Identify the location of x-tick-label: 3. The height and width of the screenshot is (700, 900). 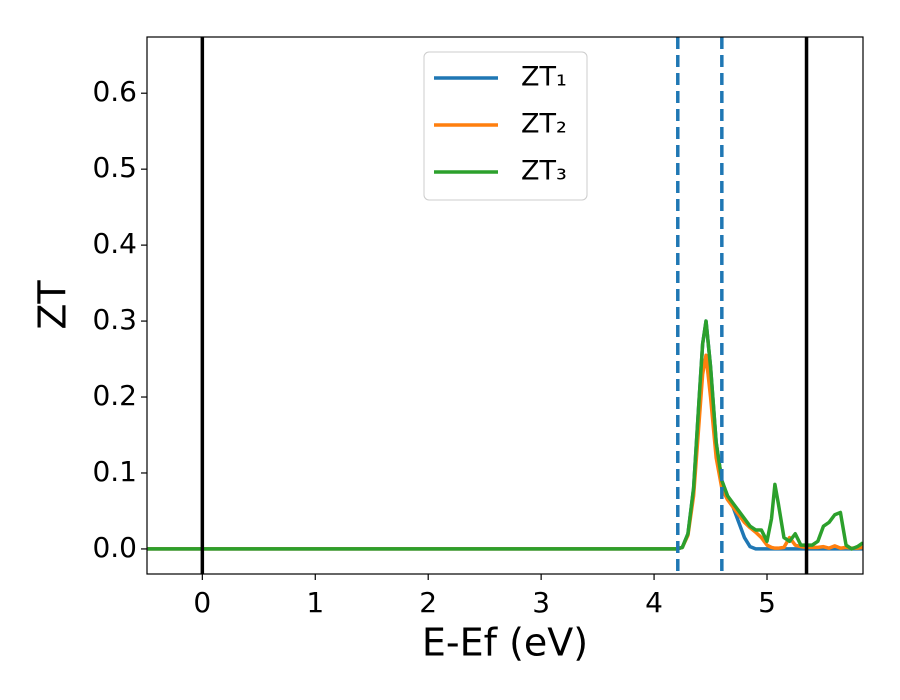
(541, 602).